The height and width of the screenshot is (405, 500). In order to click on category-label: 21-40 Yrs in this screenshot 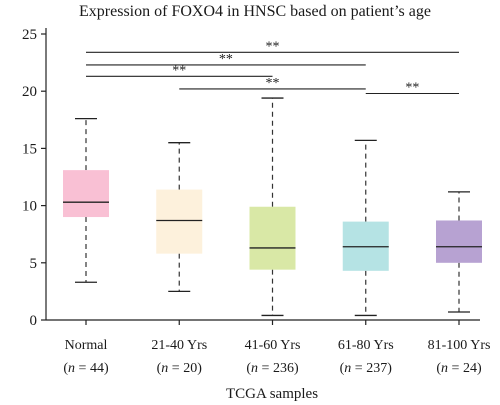, I will do `click(179, 345)`.